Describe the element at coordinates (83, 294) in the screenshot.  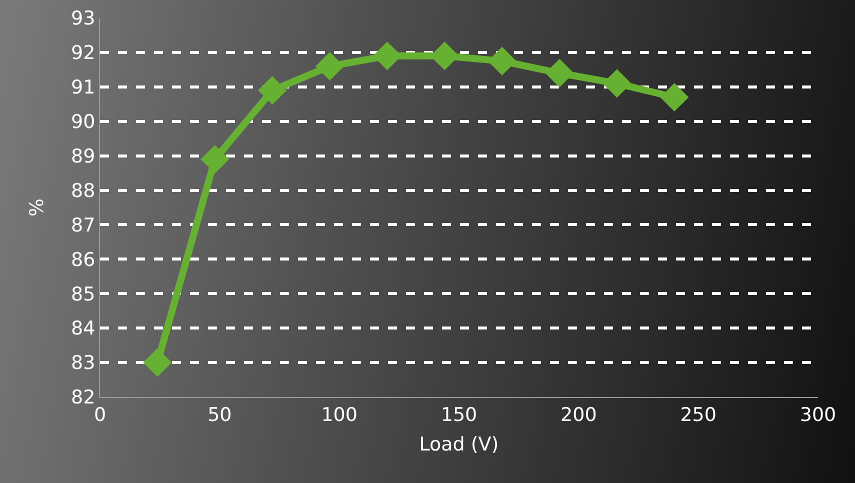
I see `y-tick-label: 85` at that location.